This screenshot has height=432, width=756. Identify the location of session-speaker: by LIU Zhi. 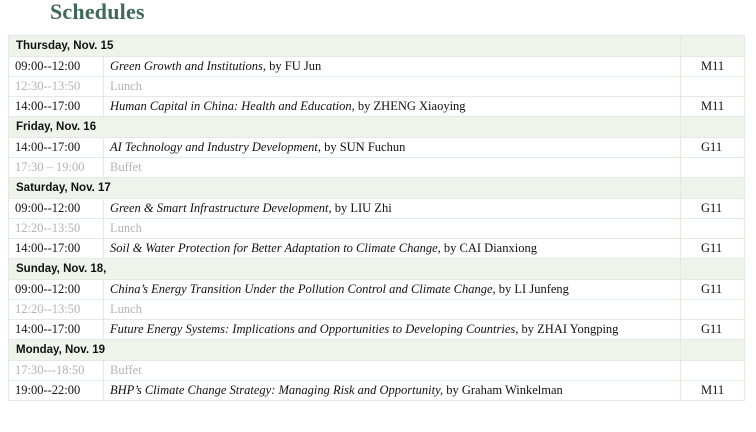
(361, 208).